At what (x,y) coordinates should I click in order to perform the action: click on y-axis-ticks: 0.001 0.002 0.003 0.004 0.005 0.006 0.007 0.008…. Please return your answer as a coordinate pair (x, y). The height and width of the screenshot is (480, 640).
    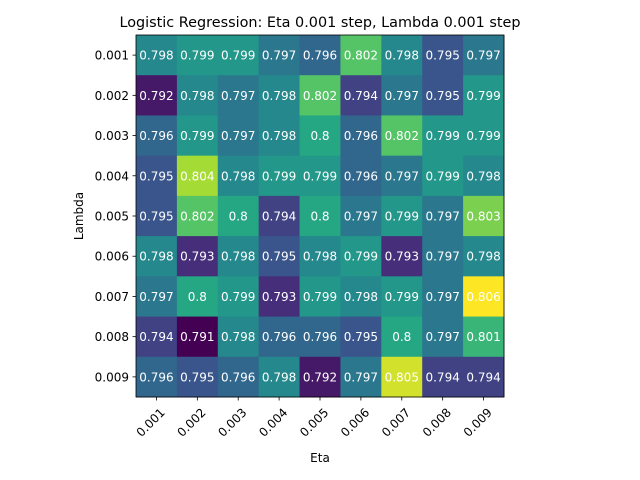
    Looking at the image, I should click on (115, 216).